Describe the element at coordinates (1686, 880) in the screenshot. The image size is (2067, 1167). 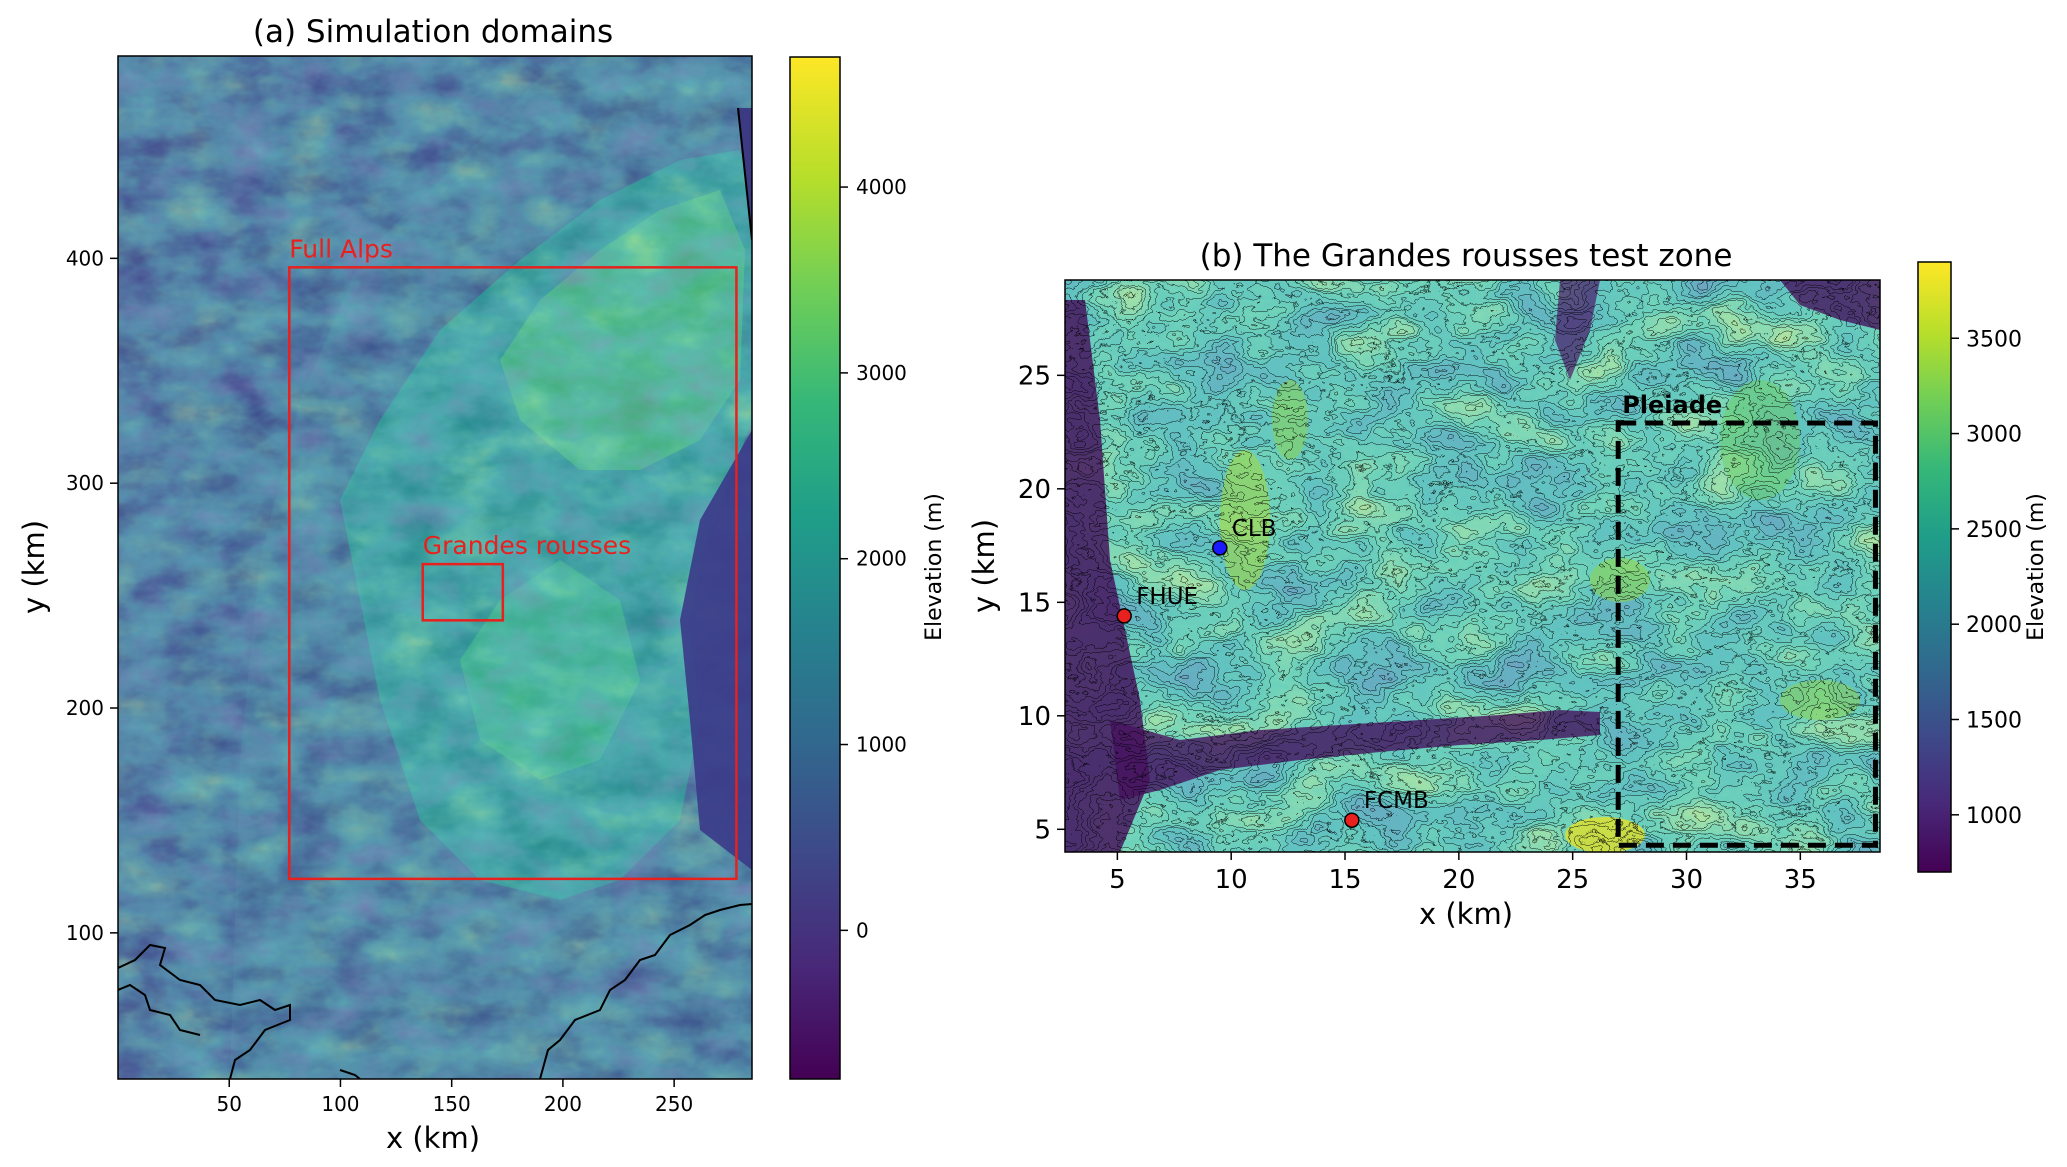
I see `x-tick-label: 30` at that location.